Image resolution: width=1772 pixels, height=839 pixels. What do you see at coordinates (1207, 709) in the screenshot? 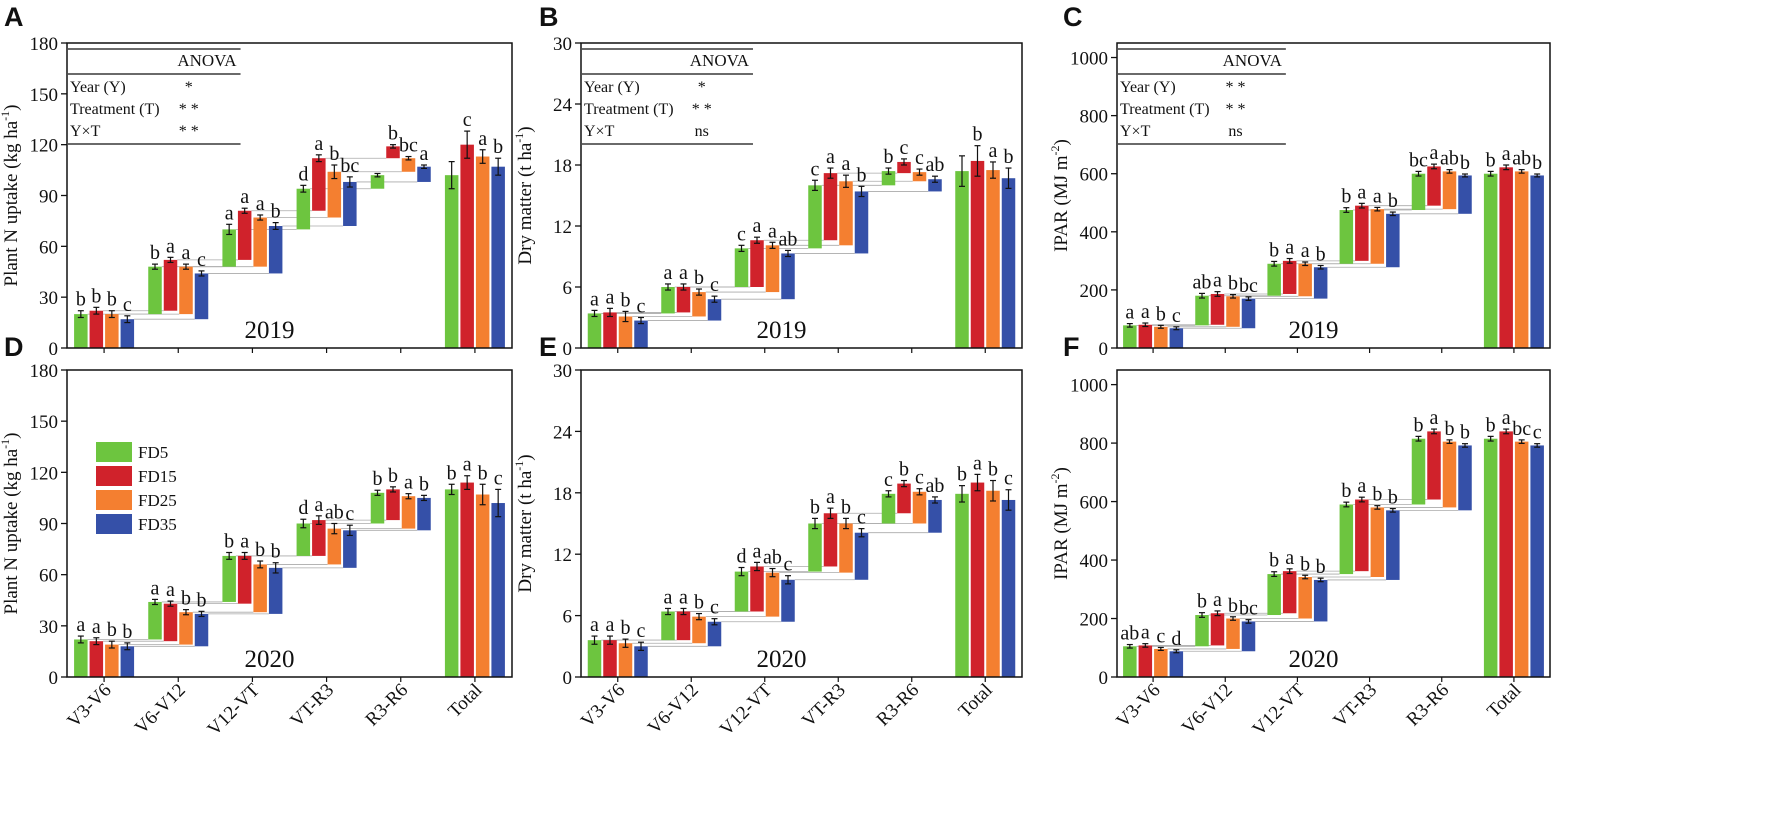
I see `x-tick-label: V6-V12` at bounding box center [1207, 709].